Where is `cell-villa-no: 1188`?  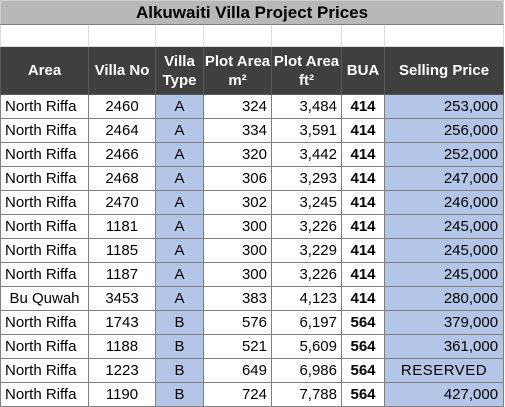 cell-villa-no: 1188 is located at coordinates (122, 346).